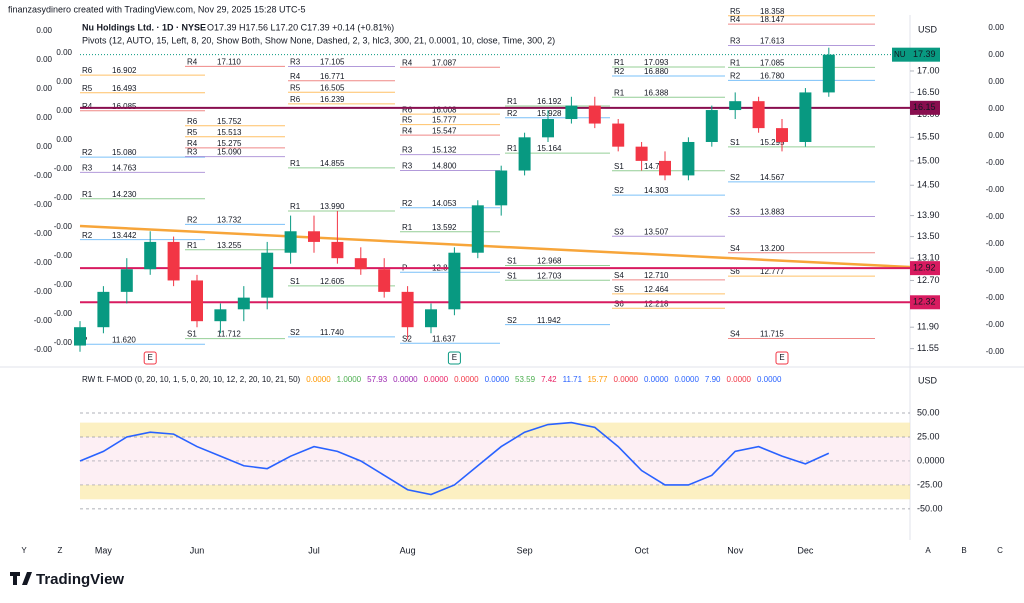 The width and height of the screenshot is (1024, 603). Describe the element at coordinates (104, 550) in the screenshot. I see `x-tick-label: May` at that location.